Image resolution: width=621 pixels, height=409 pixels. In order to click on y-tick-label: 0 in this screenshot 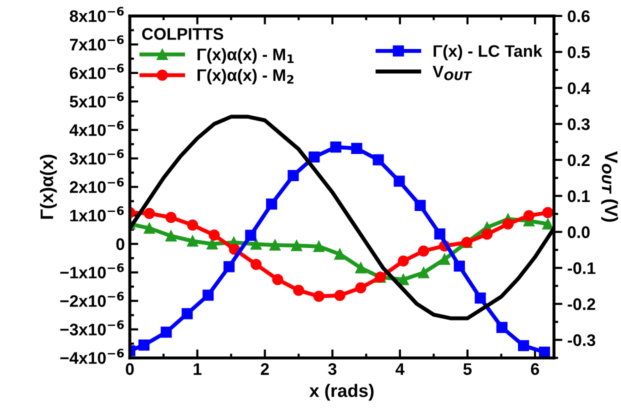, I will do `click(120, 244)`.